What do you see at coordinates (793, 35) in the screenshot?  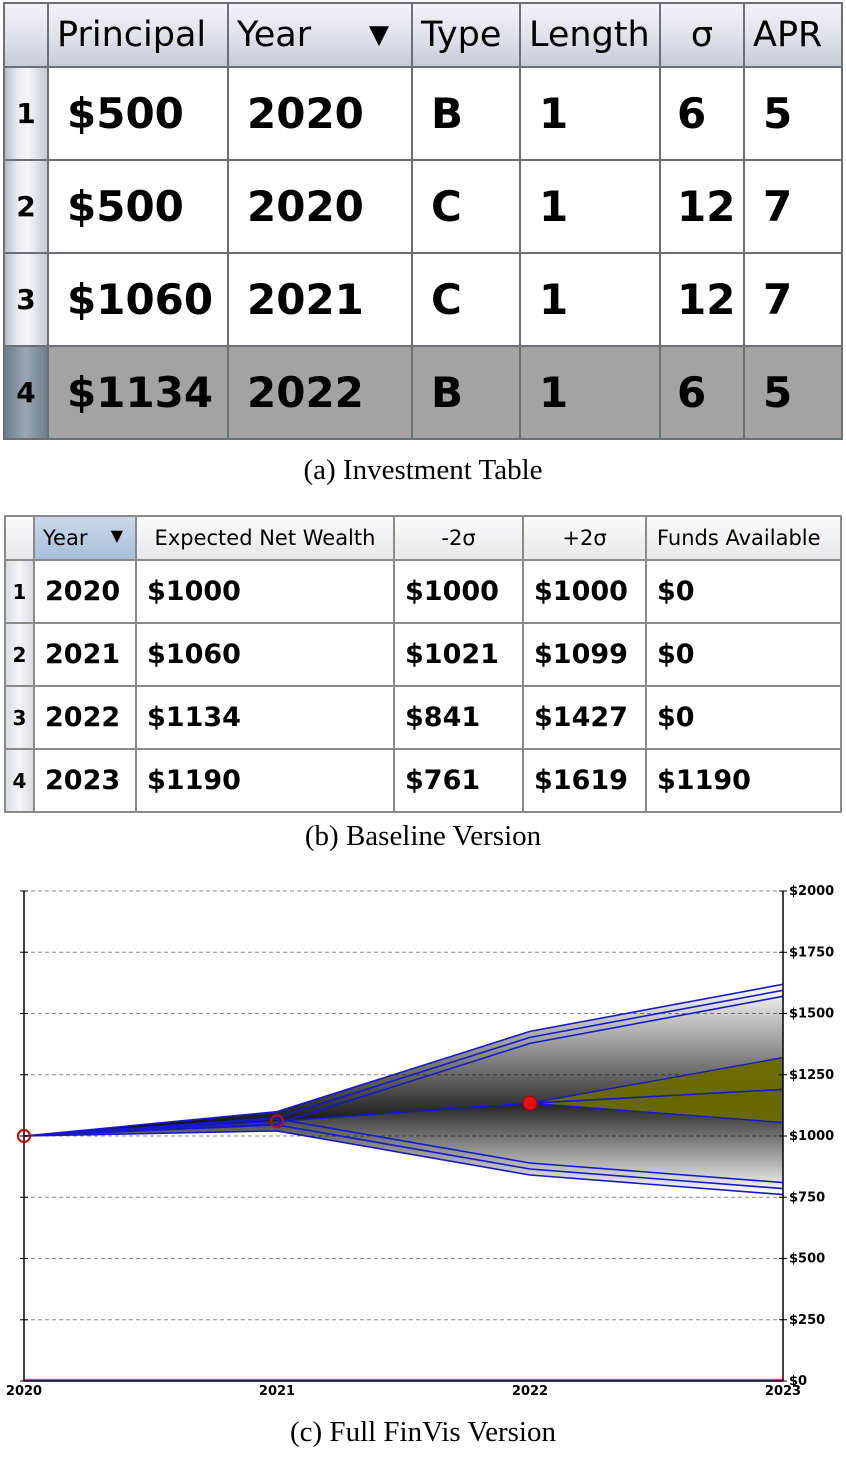 I see `column-header-apr: APR` at bounding box center [793, 35].